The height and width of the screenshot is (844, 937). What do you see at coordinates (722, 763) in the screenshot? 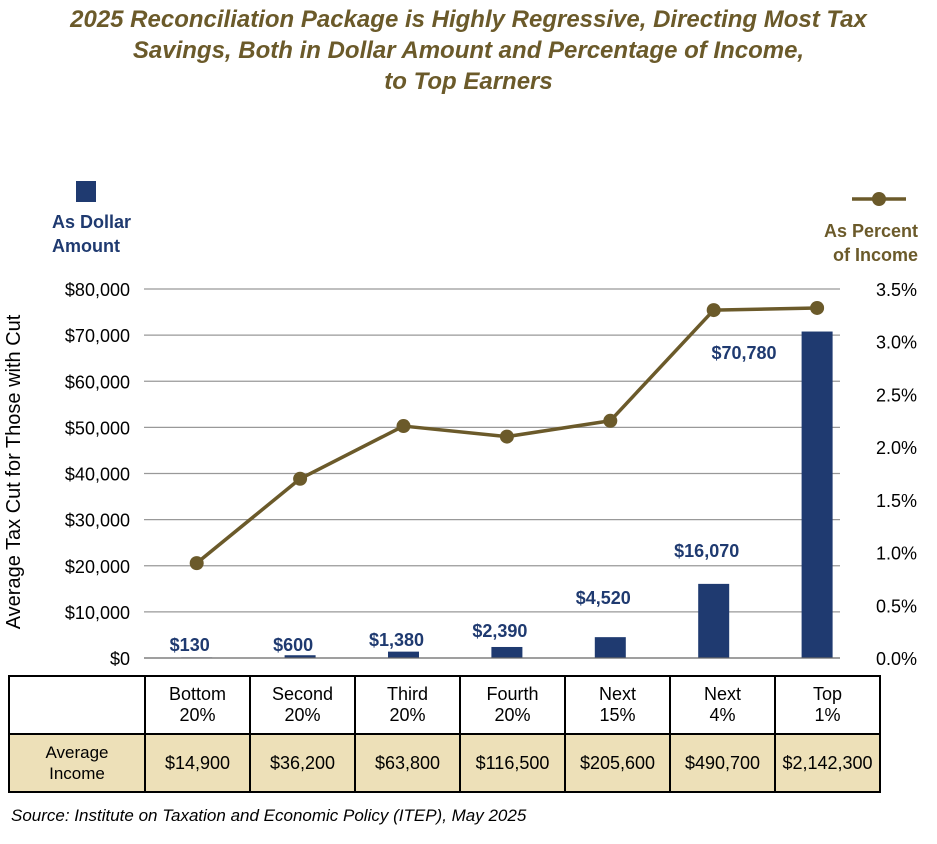
I see `income-cell: $490,700` at bounding box center [722, 763].